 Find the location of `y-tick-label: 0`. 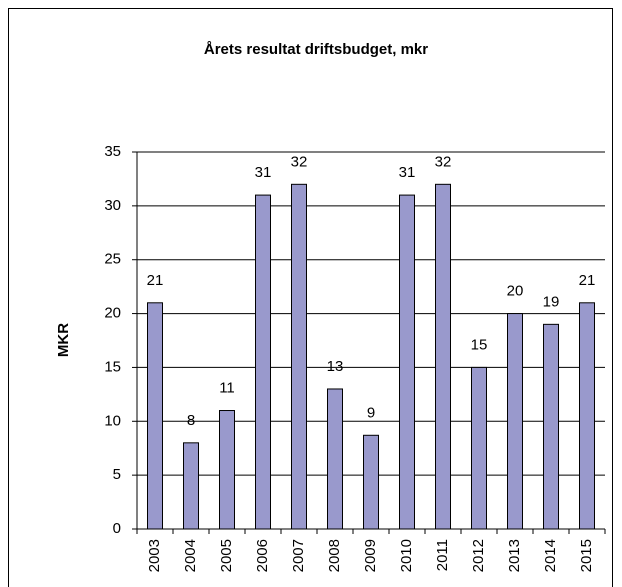

y-tick-label: 0 is located at coordinates (117, 528).